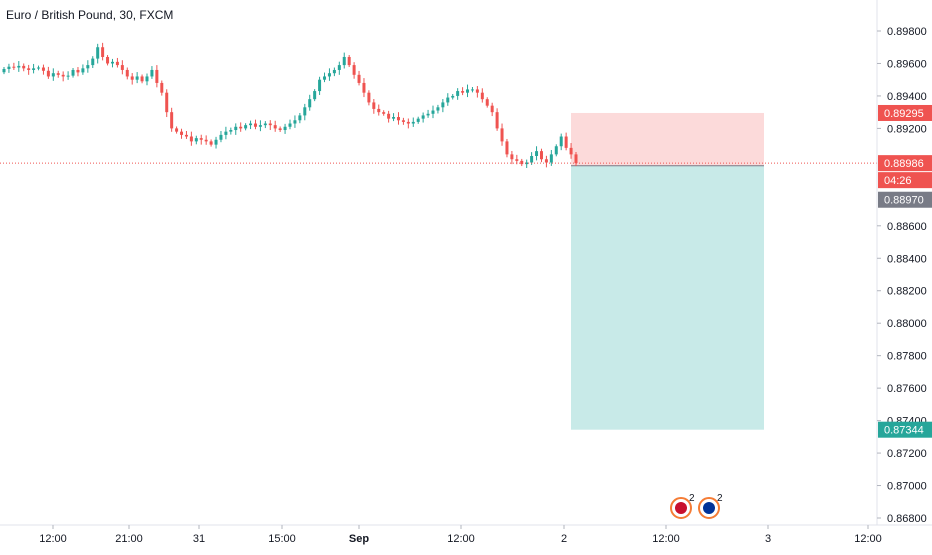 The height and width of the screenshot is (555, 932). I want to click on stop-loss-zone, so click(667, 139).